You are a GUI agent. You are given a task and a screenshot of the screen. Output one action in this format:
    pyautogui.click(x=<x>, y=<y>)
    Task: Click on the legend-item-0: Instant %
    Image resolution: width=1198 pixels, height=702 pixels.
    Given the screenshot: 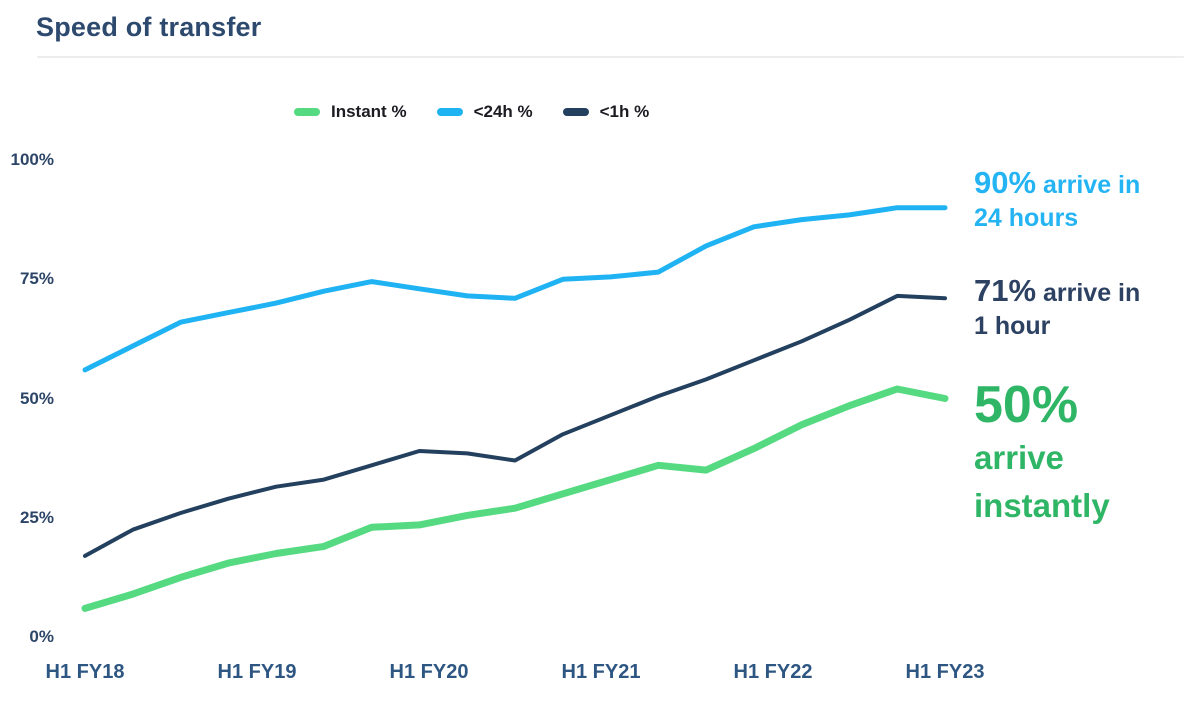 What is the action you would take?
    pyautogui.click(x=350, y=112)
    